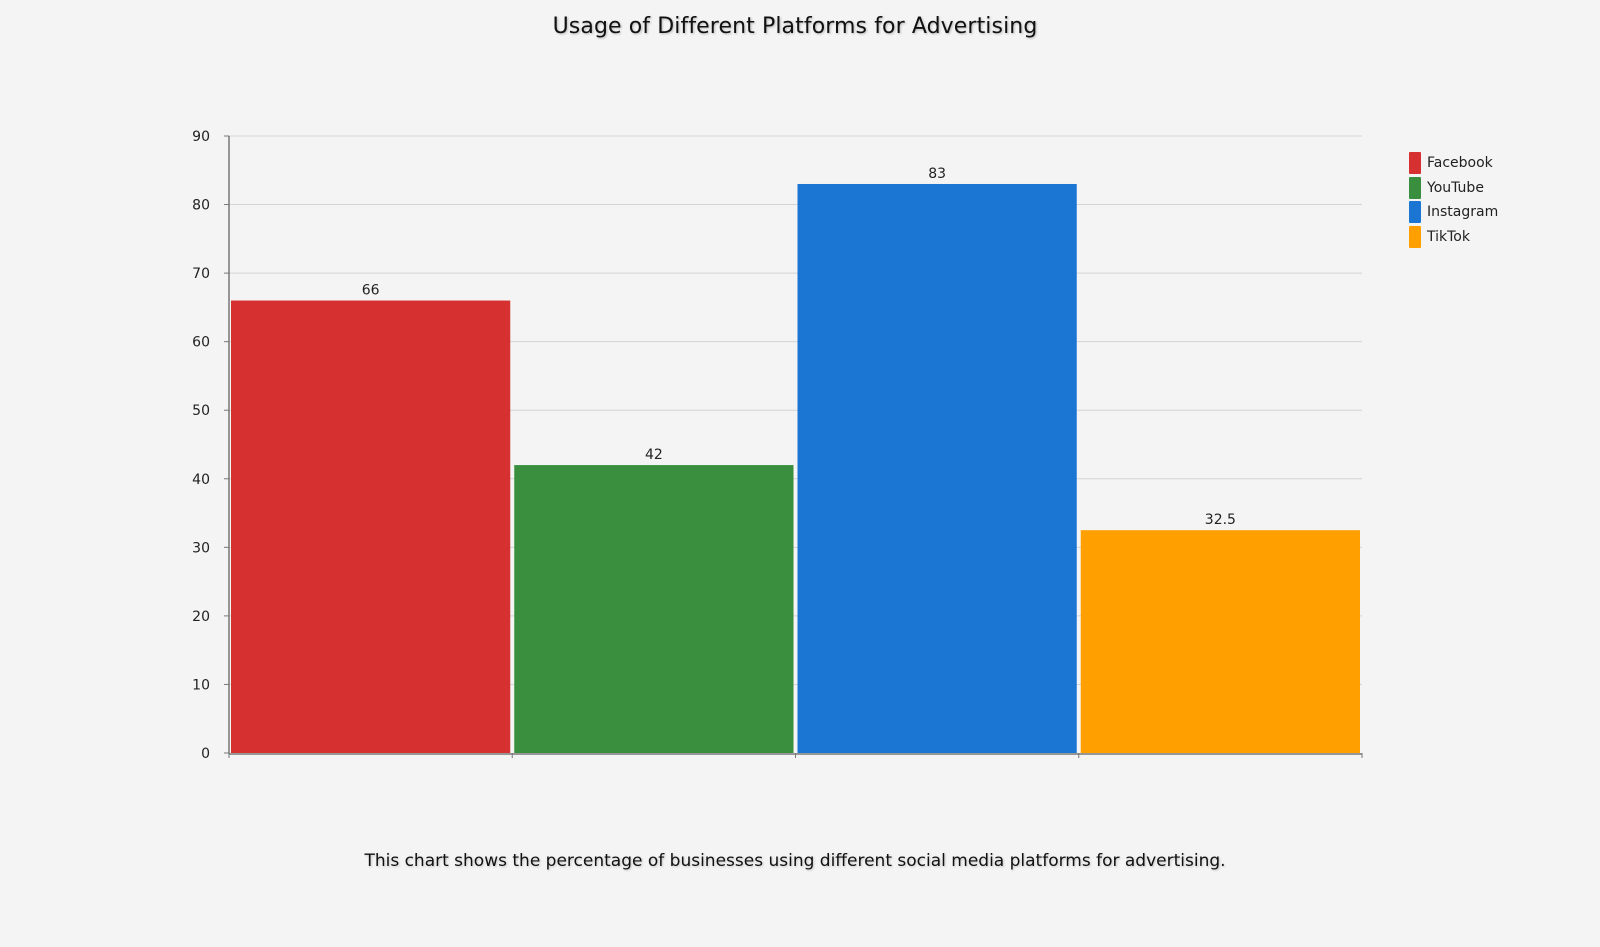 The image size is (1600, 947). I want to click on legend-label: Instagram, so click(1463, 212).